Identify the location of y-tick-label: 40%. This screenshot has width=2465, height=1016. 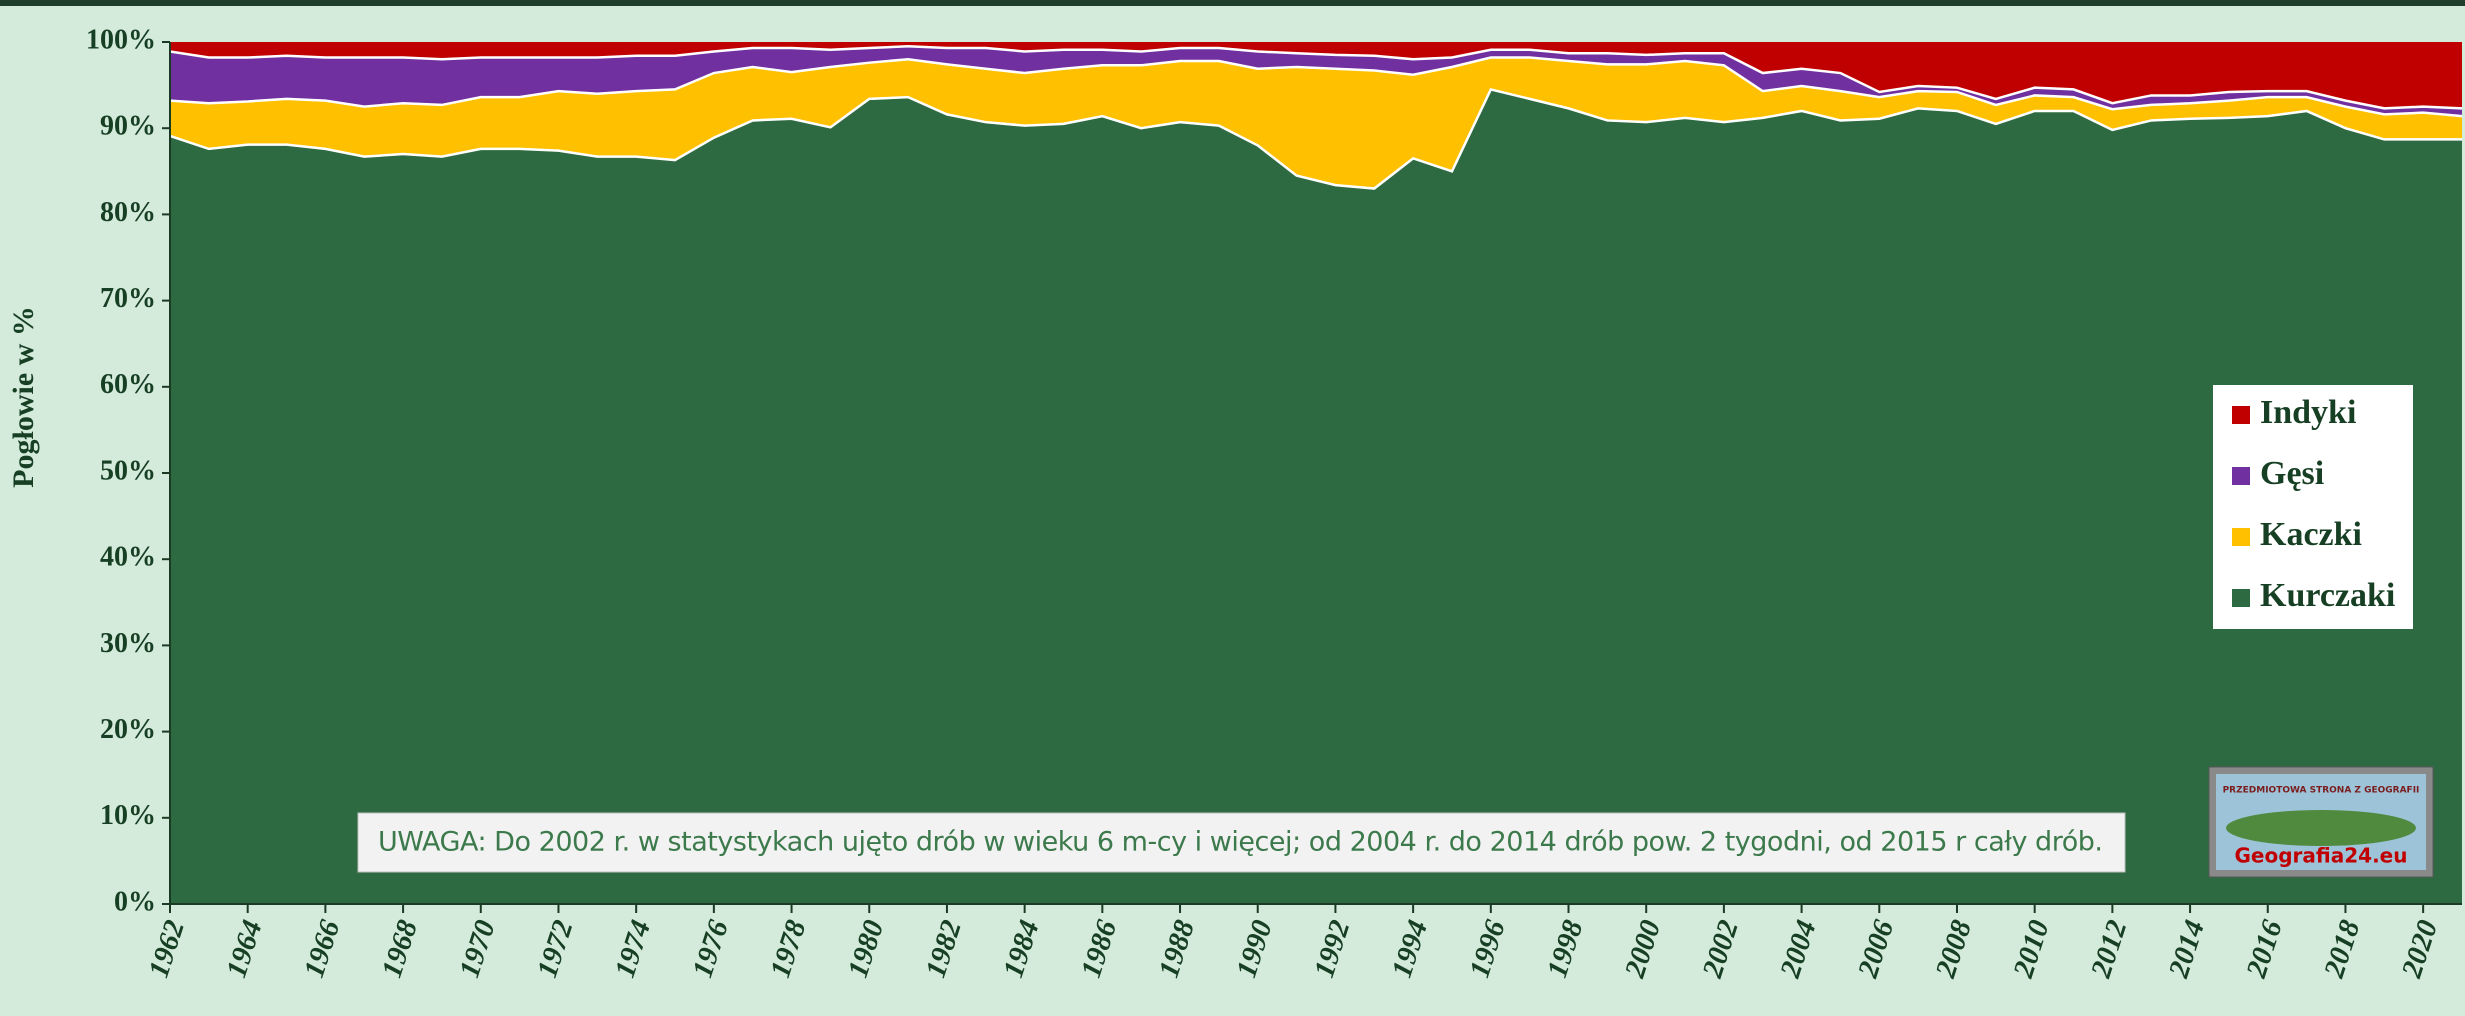
(128, 557).